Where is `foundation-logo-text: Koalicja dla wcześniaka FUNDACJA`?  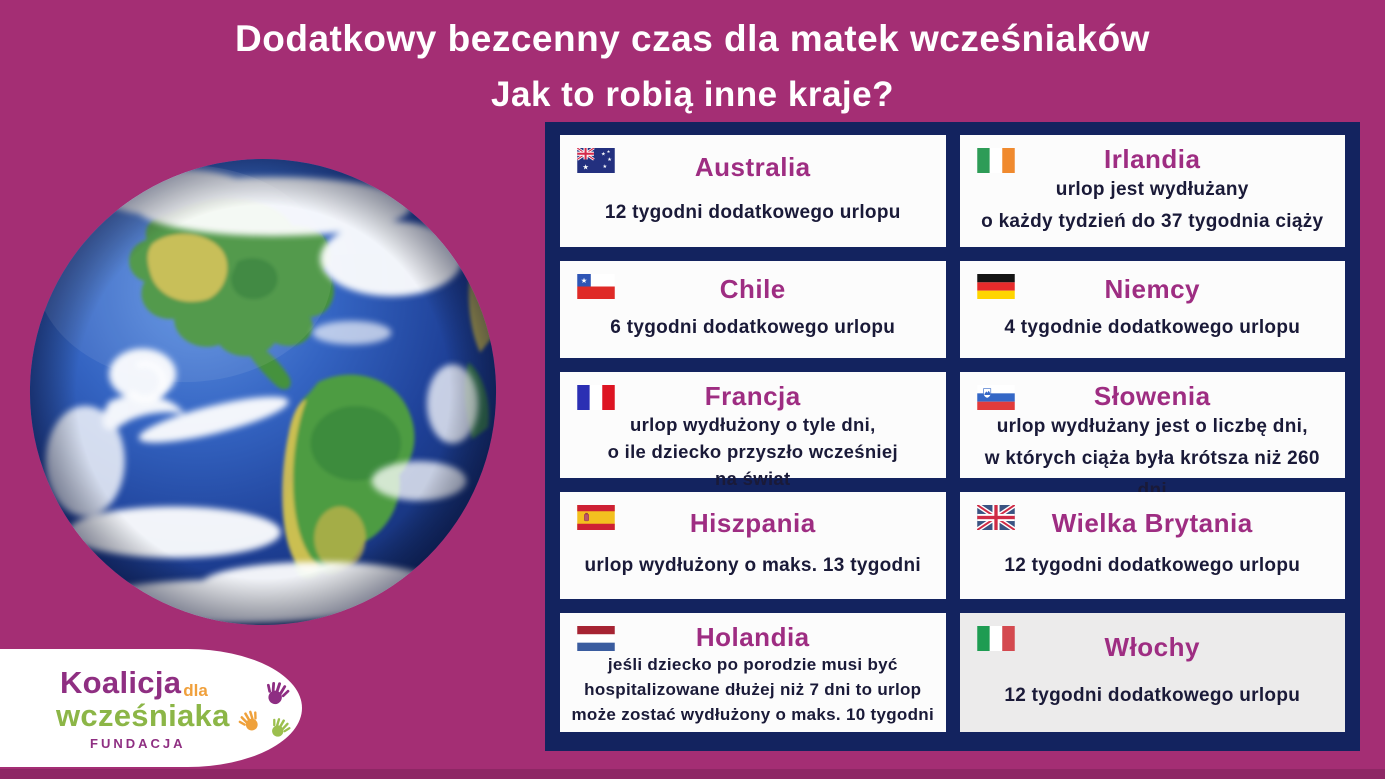 foundation-logo-text: Koalicja dla wcześniaka FUNDACJA is located at coordinates (143, 708).